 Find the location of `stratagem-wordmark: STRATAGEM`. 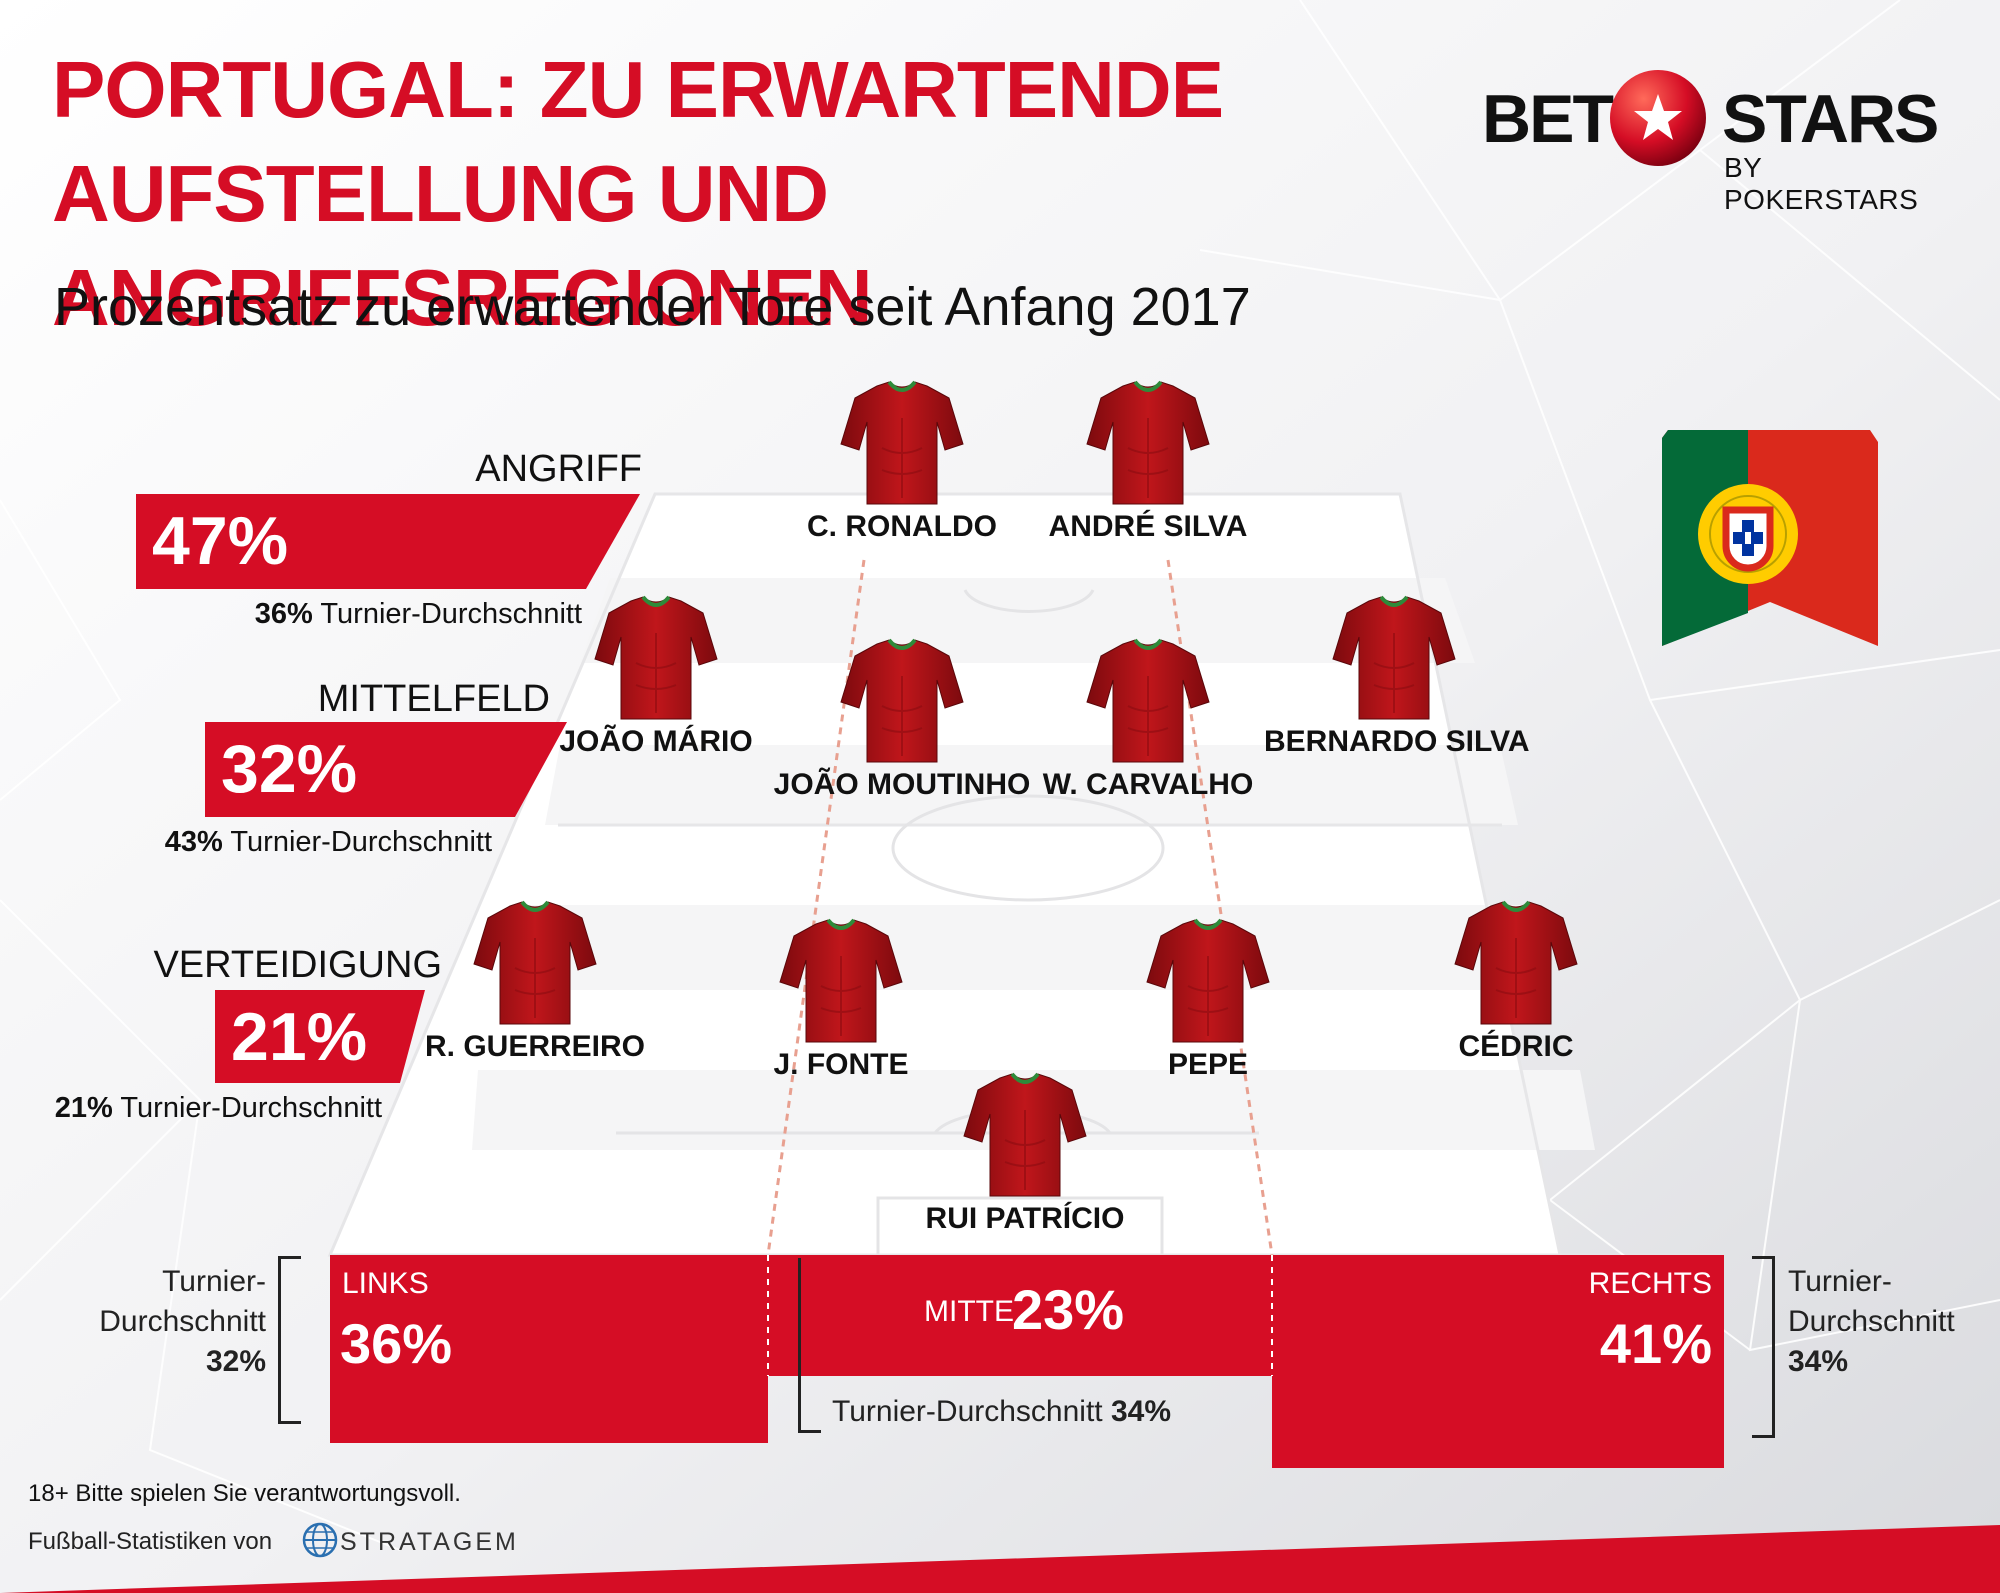

stratagem-wordmark: STRATAGEM is located at coordinates (429, 1542).